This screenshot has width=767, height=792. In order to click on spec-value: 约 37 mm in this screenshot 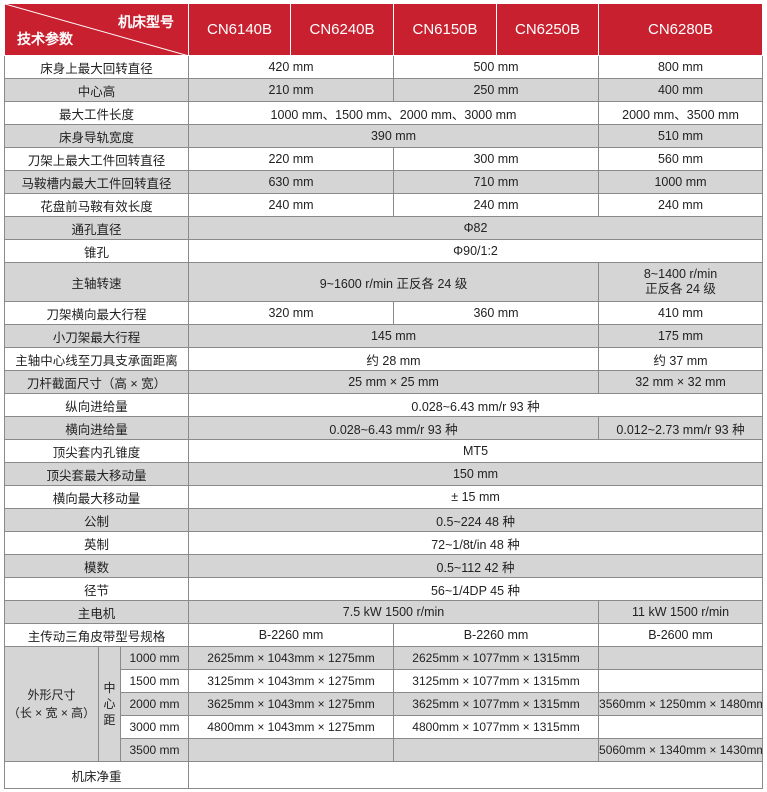, I will do `click(681, 359)`.